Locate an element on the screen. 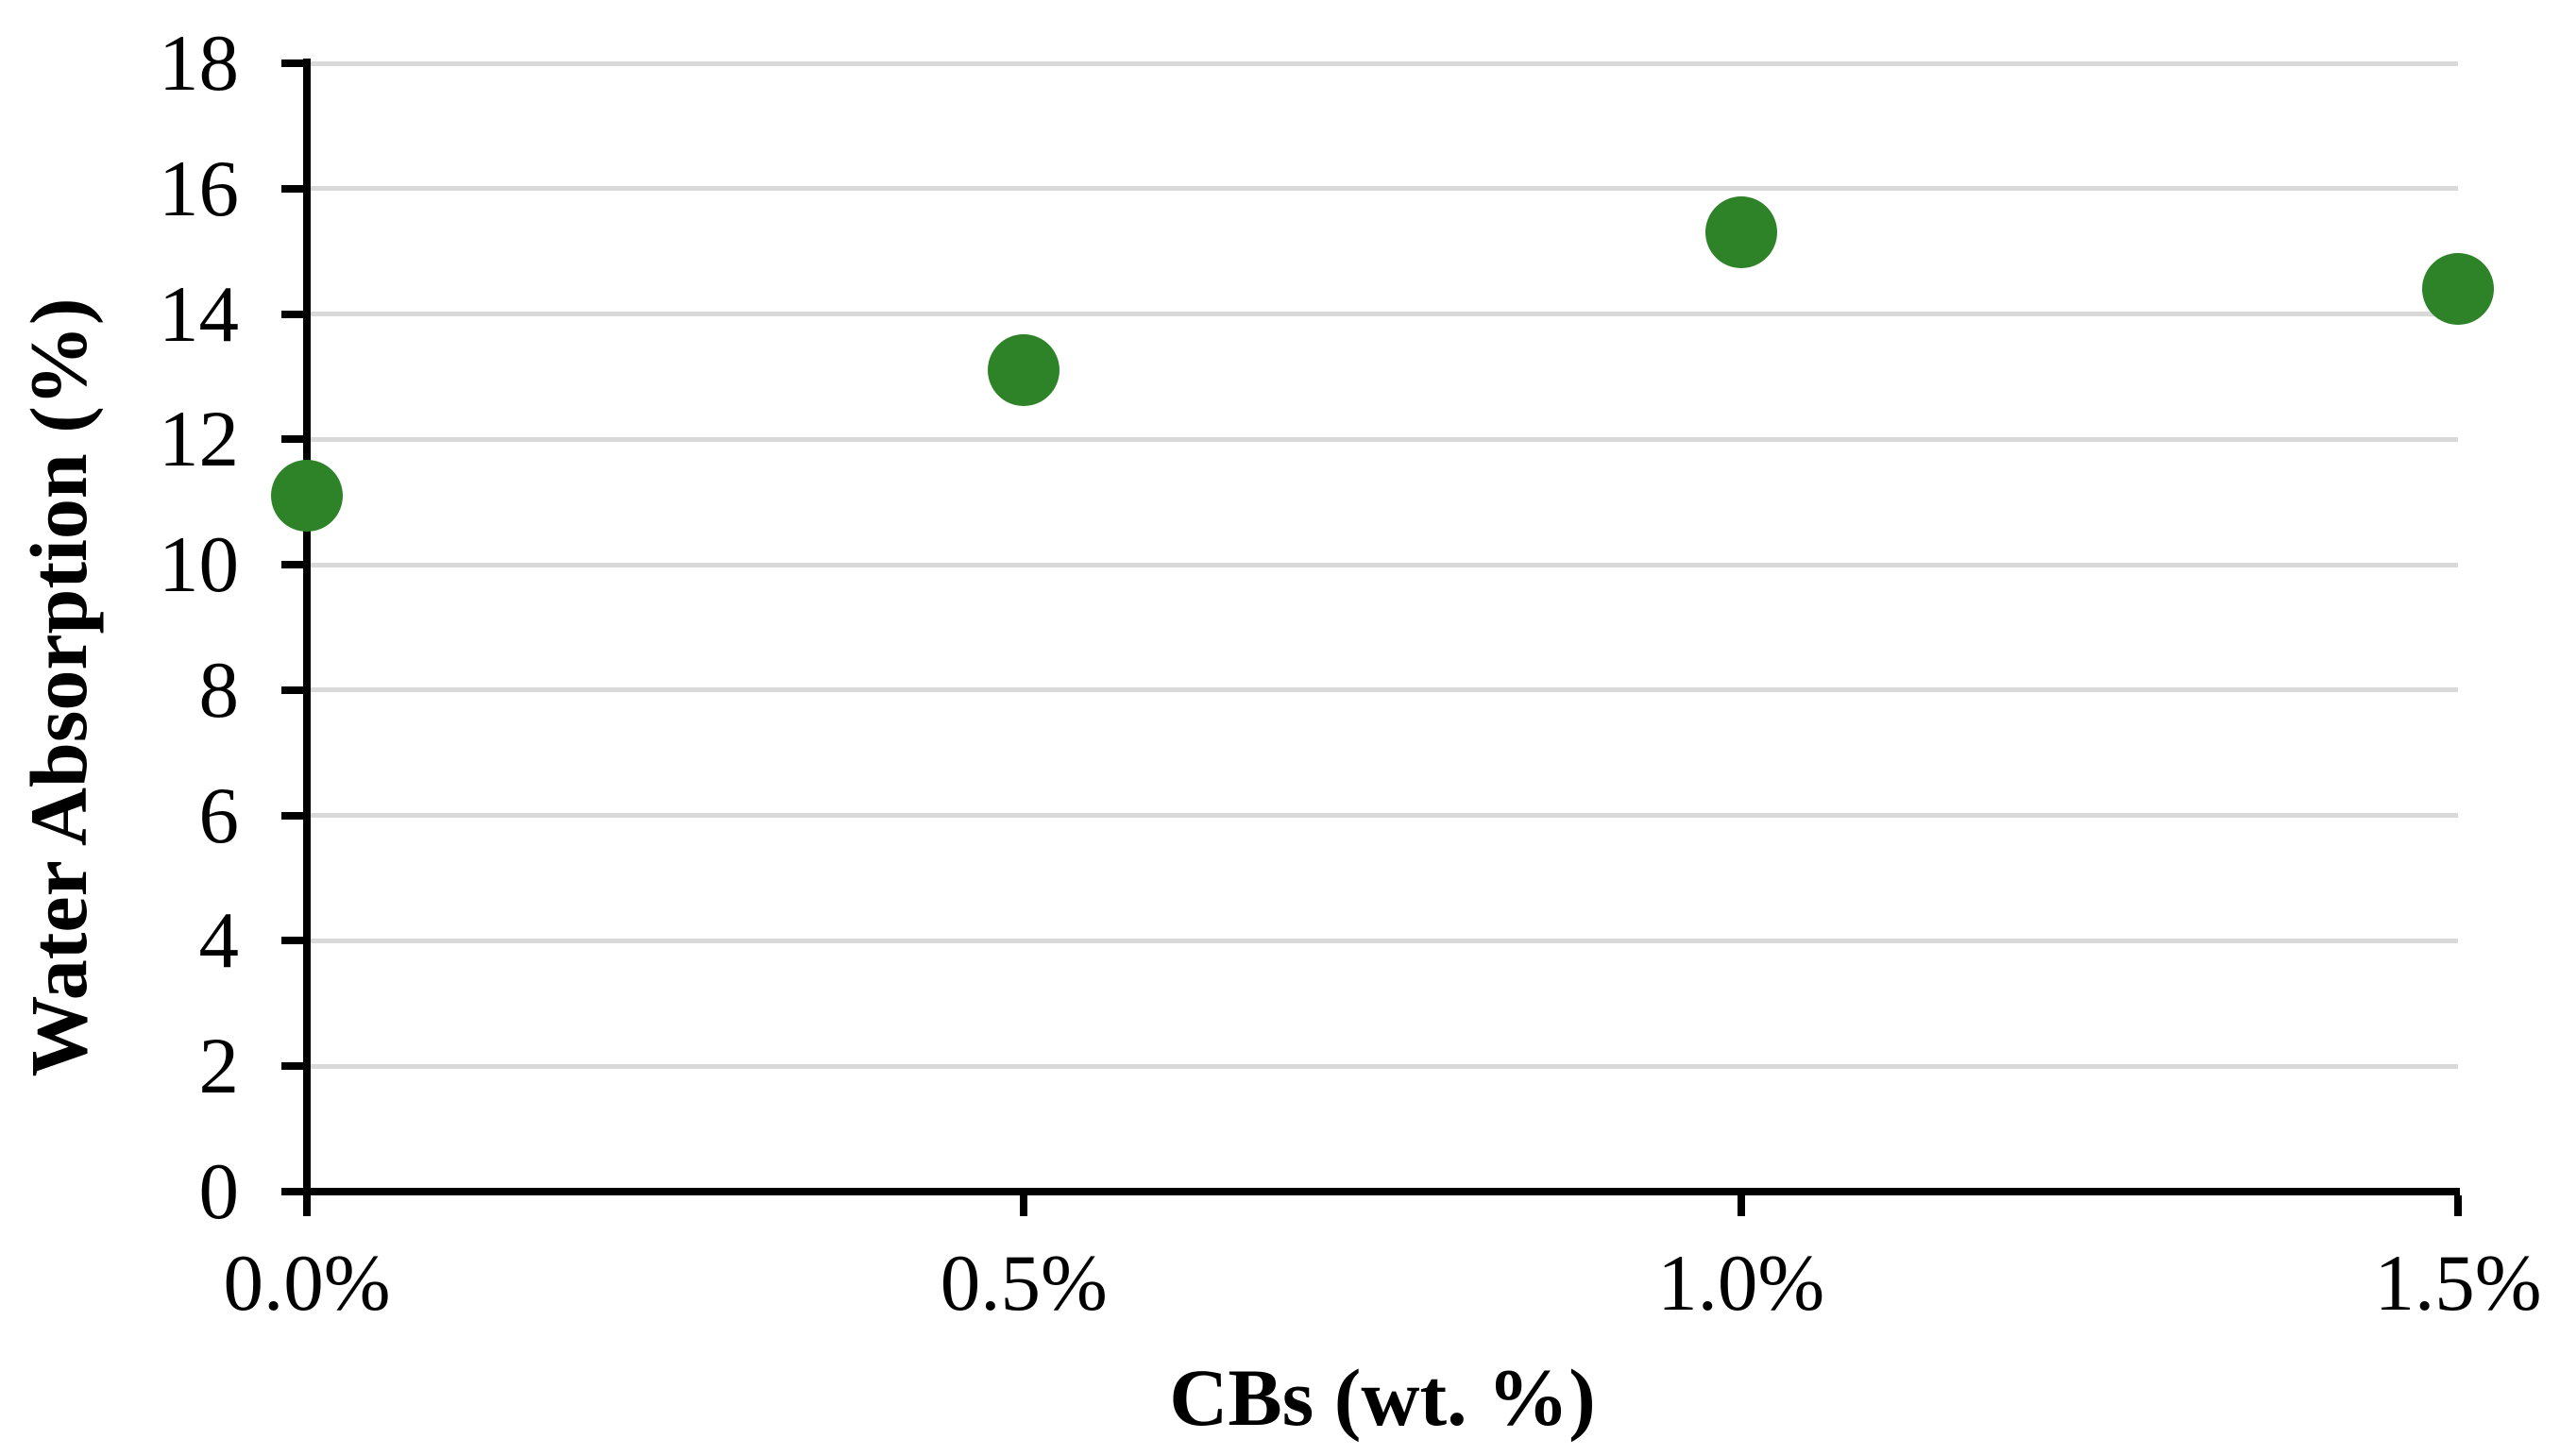 This screenshot has height=1456, width=2560. x-tick-label: 0.0% is located at coordinates (307, 1283).